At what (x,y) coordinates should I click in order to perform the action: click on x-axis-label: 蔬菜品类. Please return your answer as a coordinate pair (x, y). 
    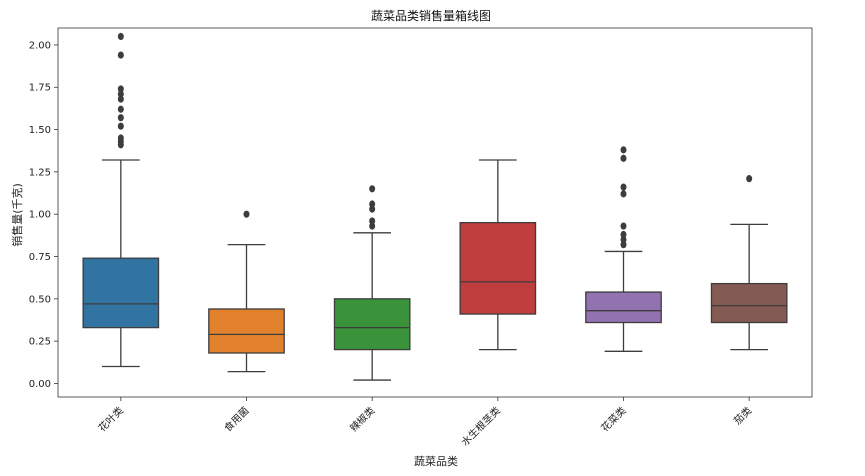
    Looking at the image, I should click on (436, 461).